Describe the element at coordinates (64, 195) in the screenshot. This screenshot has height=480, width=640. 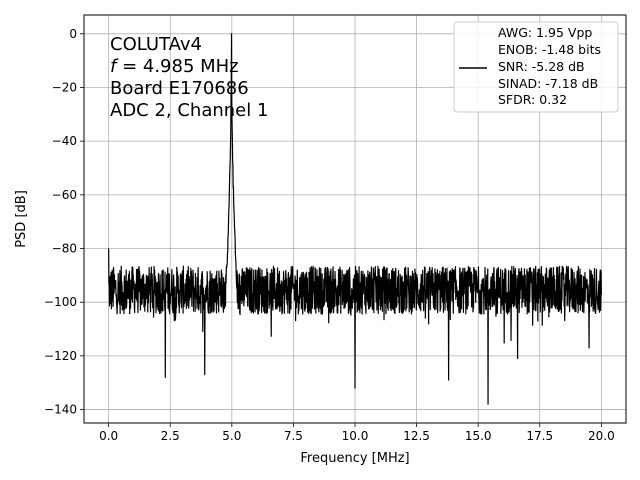
I see `y-tick-label: −60` at that location.